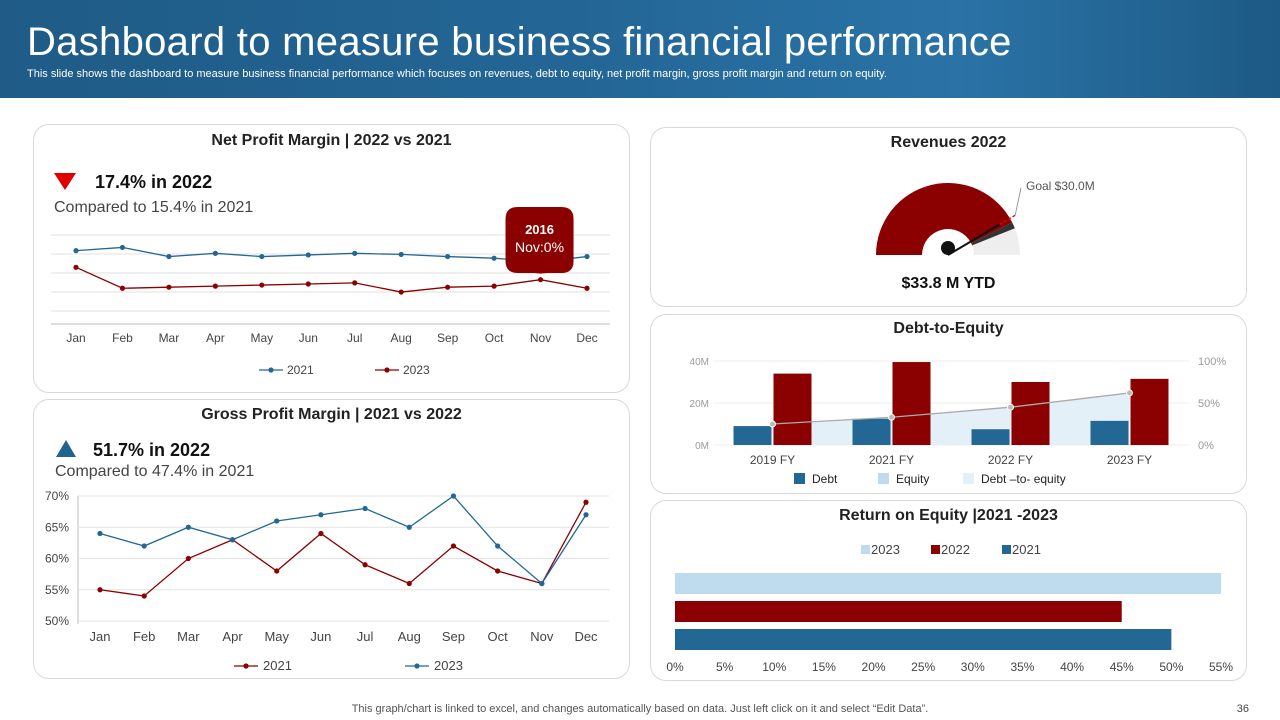 The width and height of the screenshot is (1280, 720). I want to click on x-tick-label: 2022 FY, so click(1010, 460).